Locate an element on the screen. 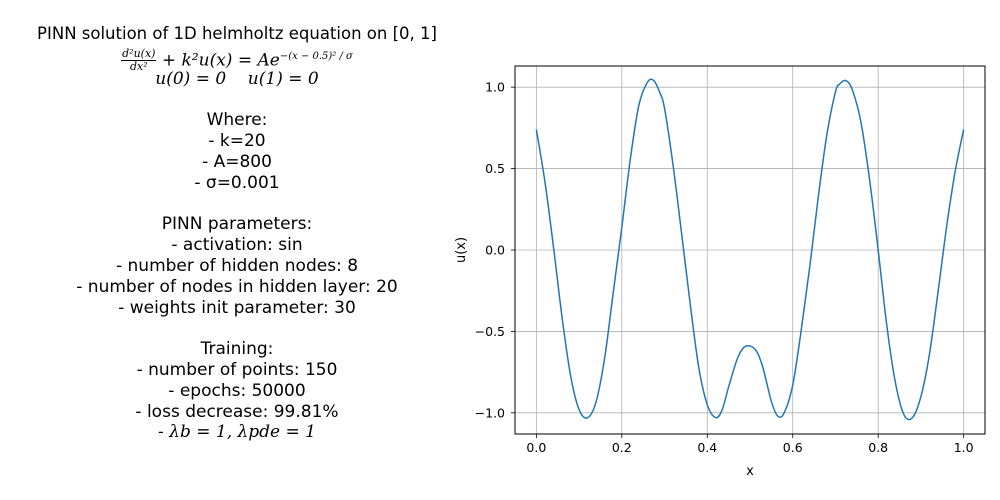 Image resolution: width=1000 pixels, height=500 pixels. training-loss: - loss decrease: 99.81% is located at coordinates (237, 411).